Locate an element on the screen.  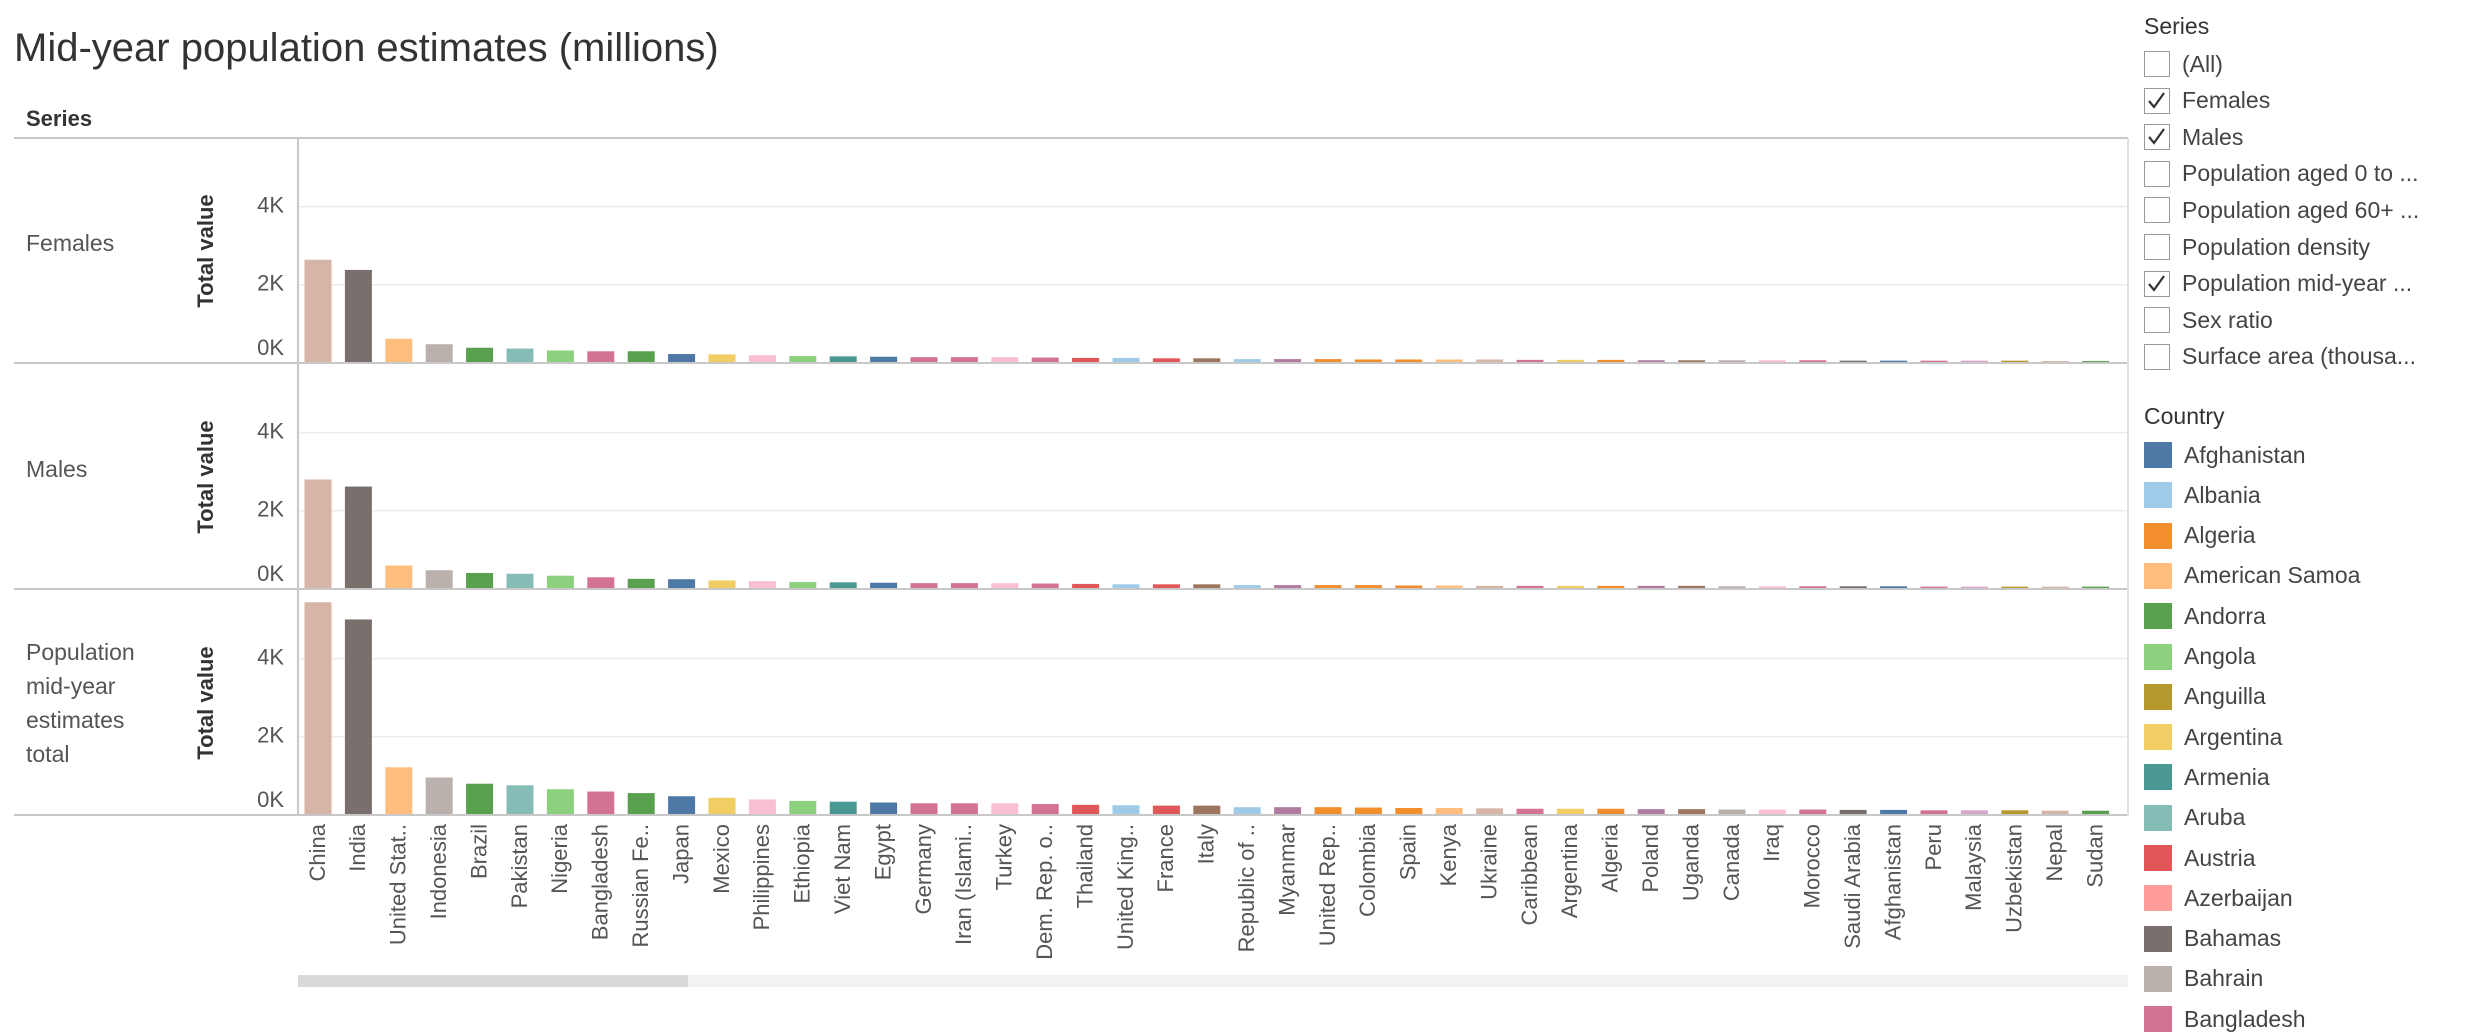
x-tick-label: Afghanistan is located at coordinates (1892, 882).